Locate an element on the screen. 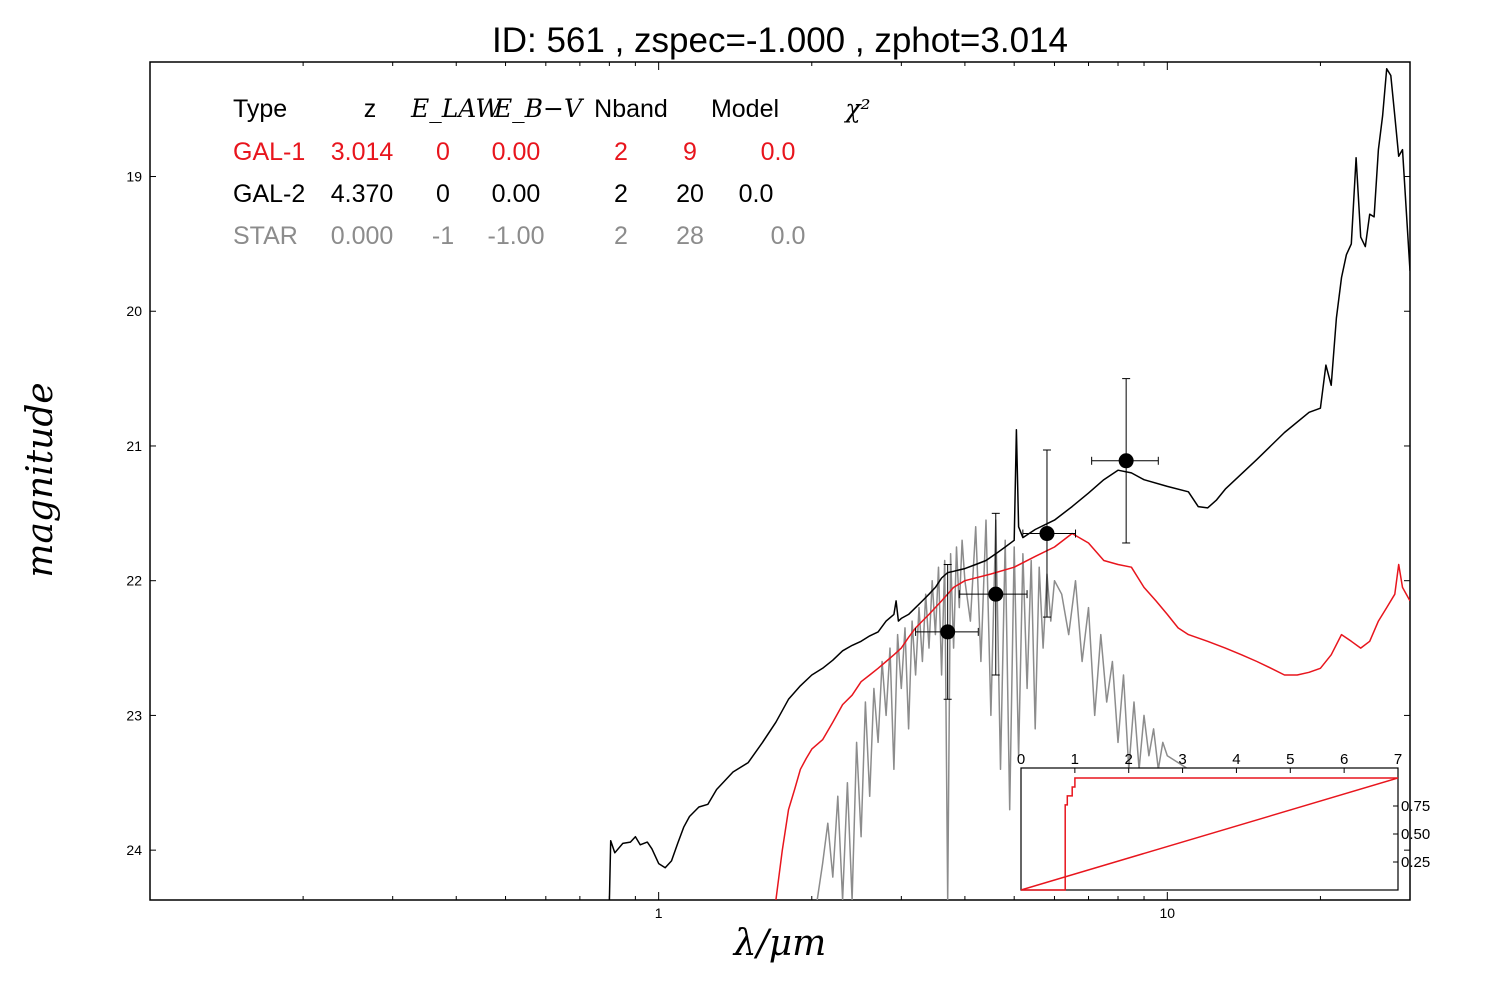 This screenshot has width=1500, height=1000. table-cell-z: 0.000 is located at coordinates (362, 236).